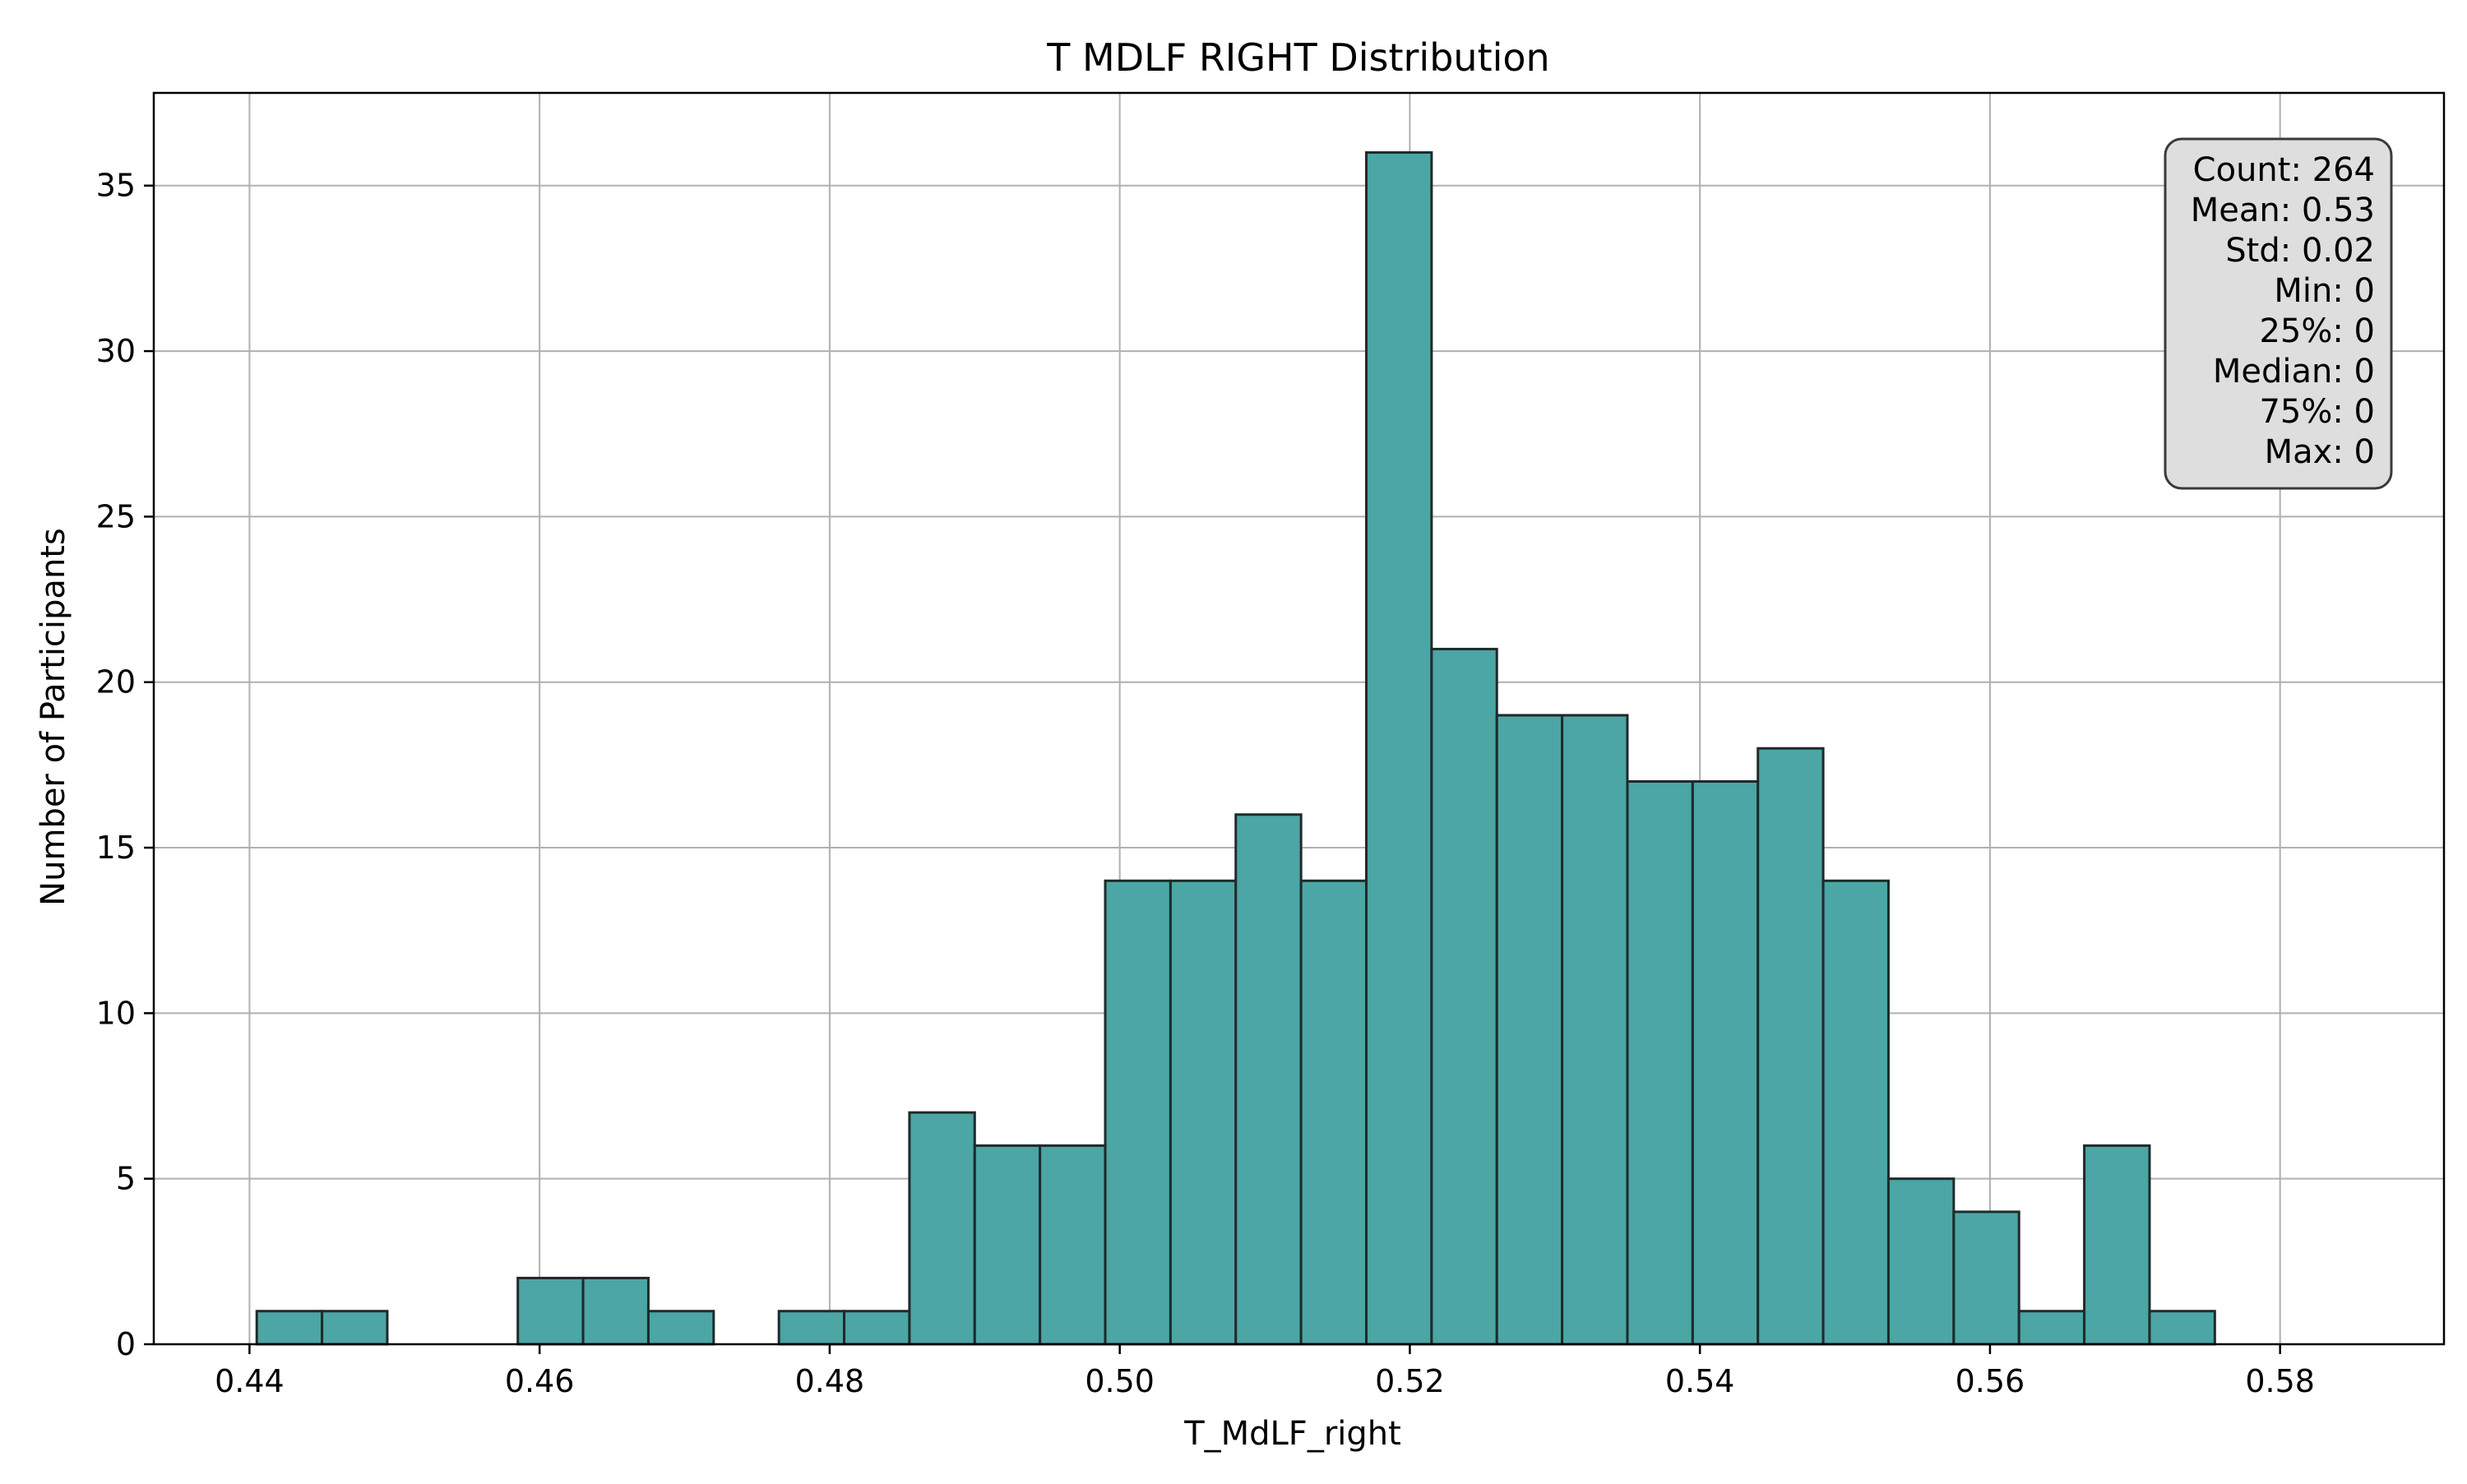  I want to click on stats-line-25pct: 25%: 0, so click(2317, 331).